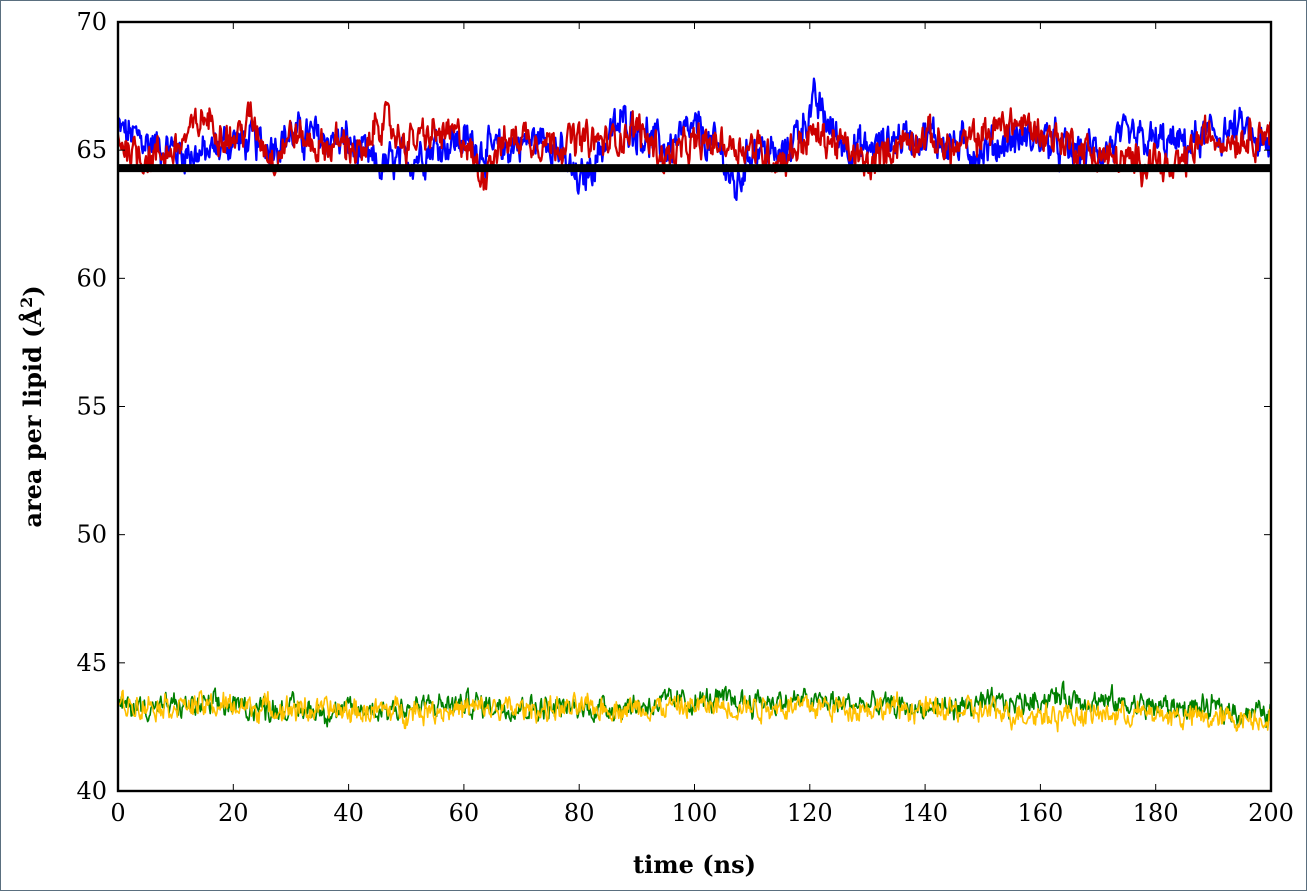 The height and width of the screenshot is (891, 1307). I want to click on x-tick-label: 180, so click(1156, 813).